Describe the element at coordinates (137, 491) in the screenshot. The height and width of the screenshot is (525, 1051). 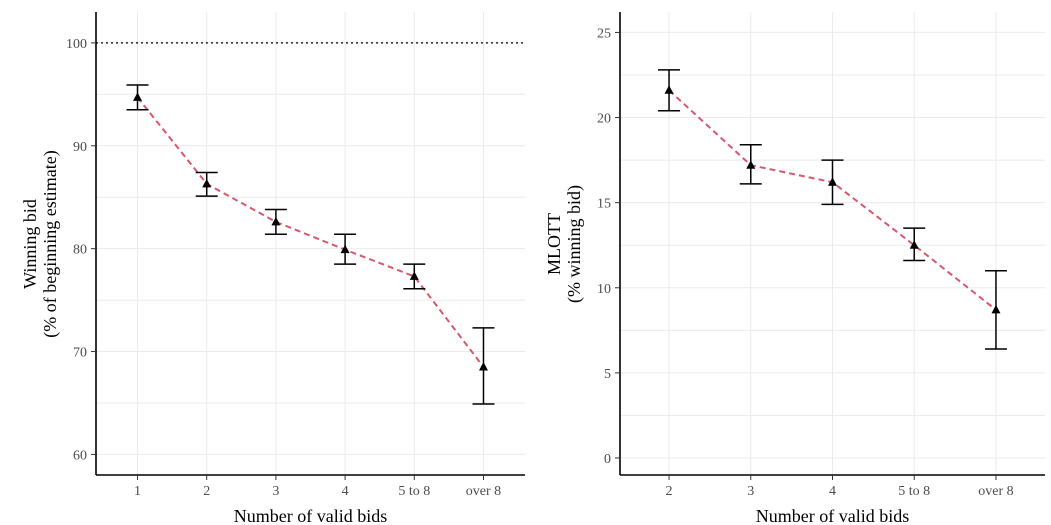
I see `x-tick-label: 1` at that location.